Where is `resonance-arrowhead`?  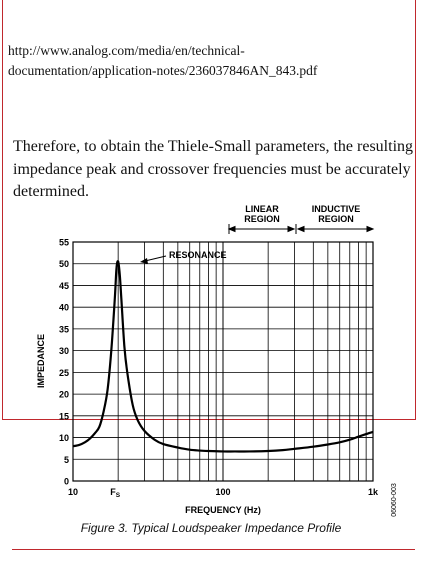
resonance-arrowhead is located at coordinates (144, 261).